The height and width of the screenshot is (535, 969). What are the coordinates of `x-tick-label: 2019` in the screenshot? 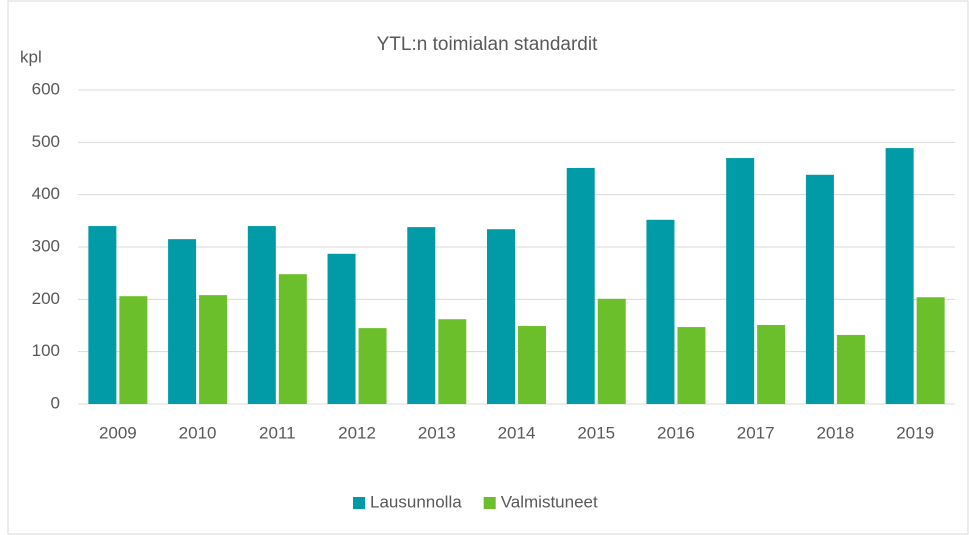 It's located at (915, 432).